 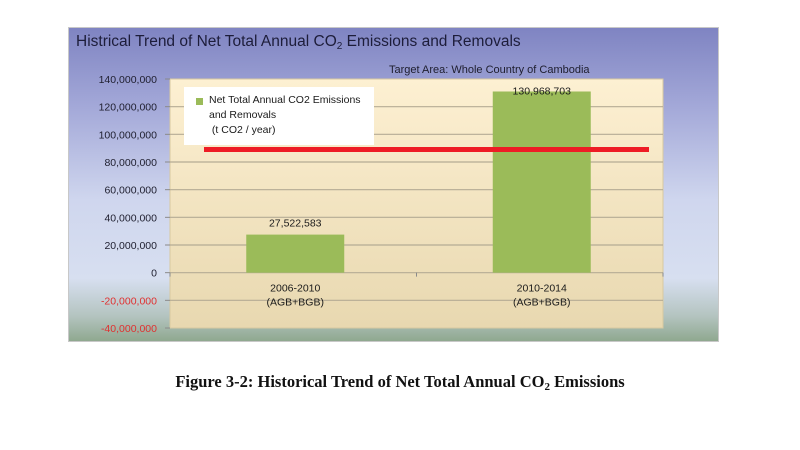 I want to click on x-tick-label: 2010-2014, so click(x=542, y=289).